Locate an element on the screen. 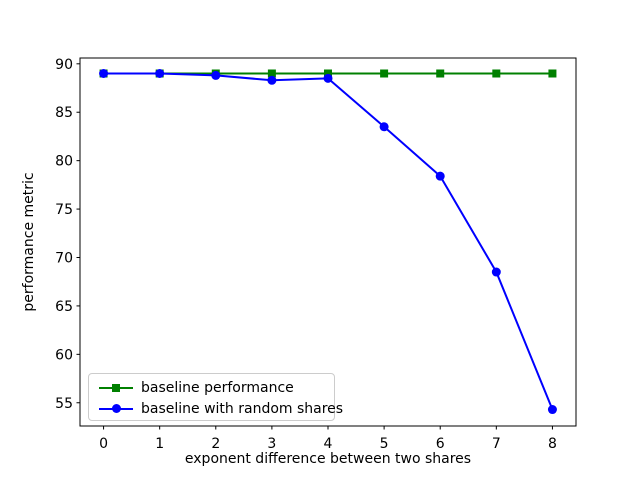  y-tick-label: 65 is located at coordinates (64, 307).